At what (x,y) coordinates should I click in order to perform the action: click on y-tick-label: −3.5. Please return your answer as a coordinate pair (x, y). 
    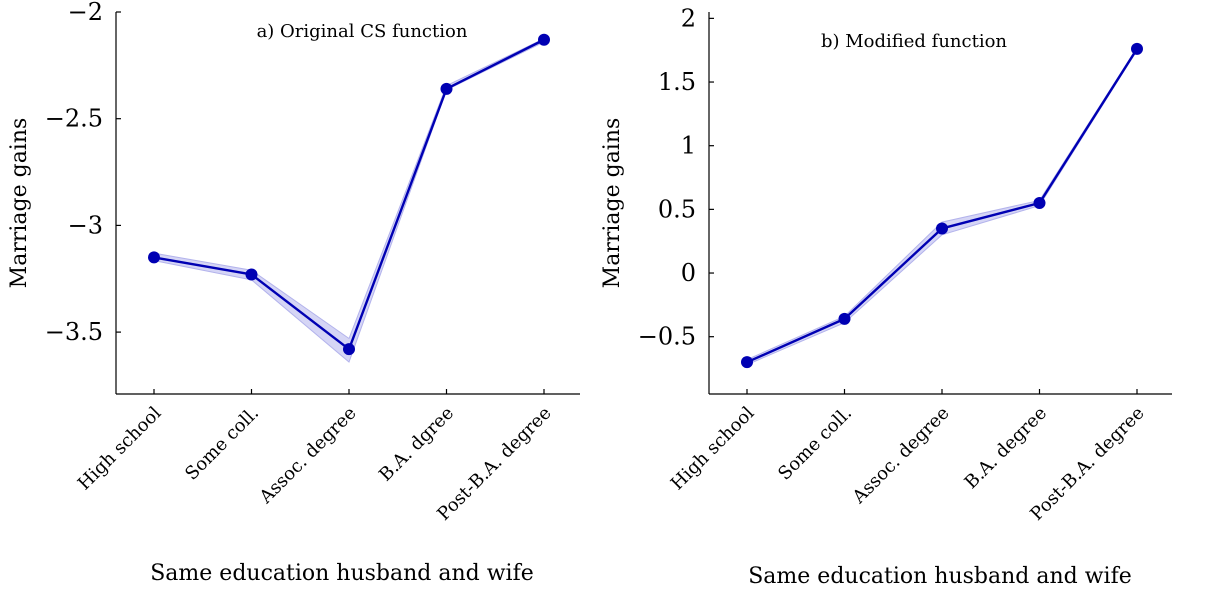
    Looking at the image, I should click on (74, 332).